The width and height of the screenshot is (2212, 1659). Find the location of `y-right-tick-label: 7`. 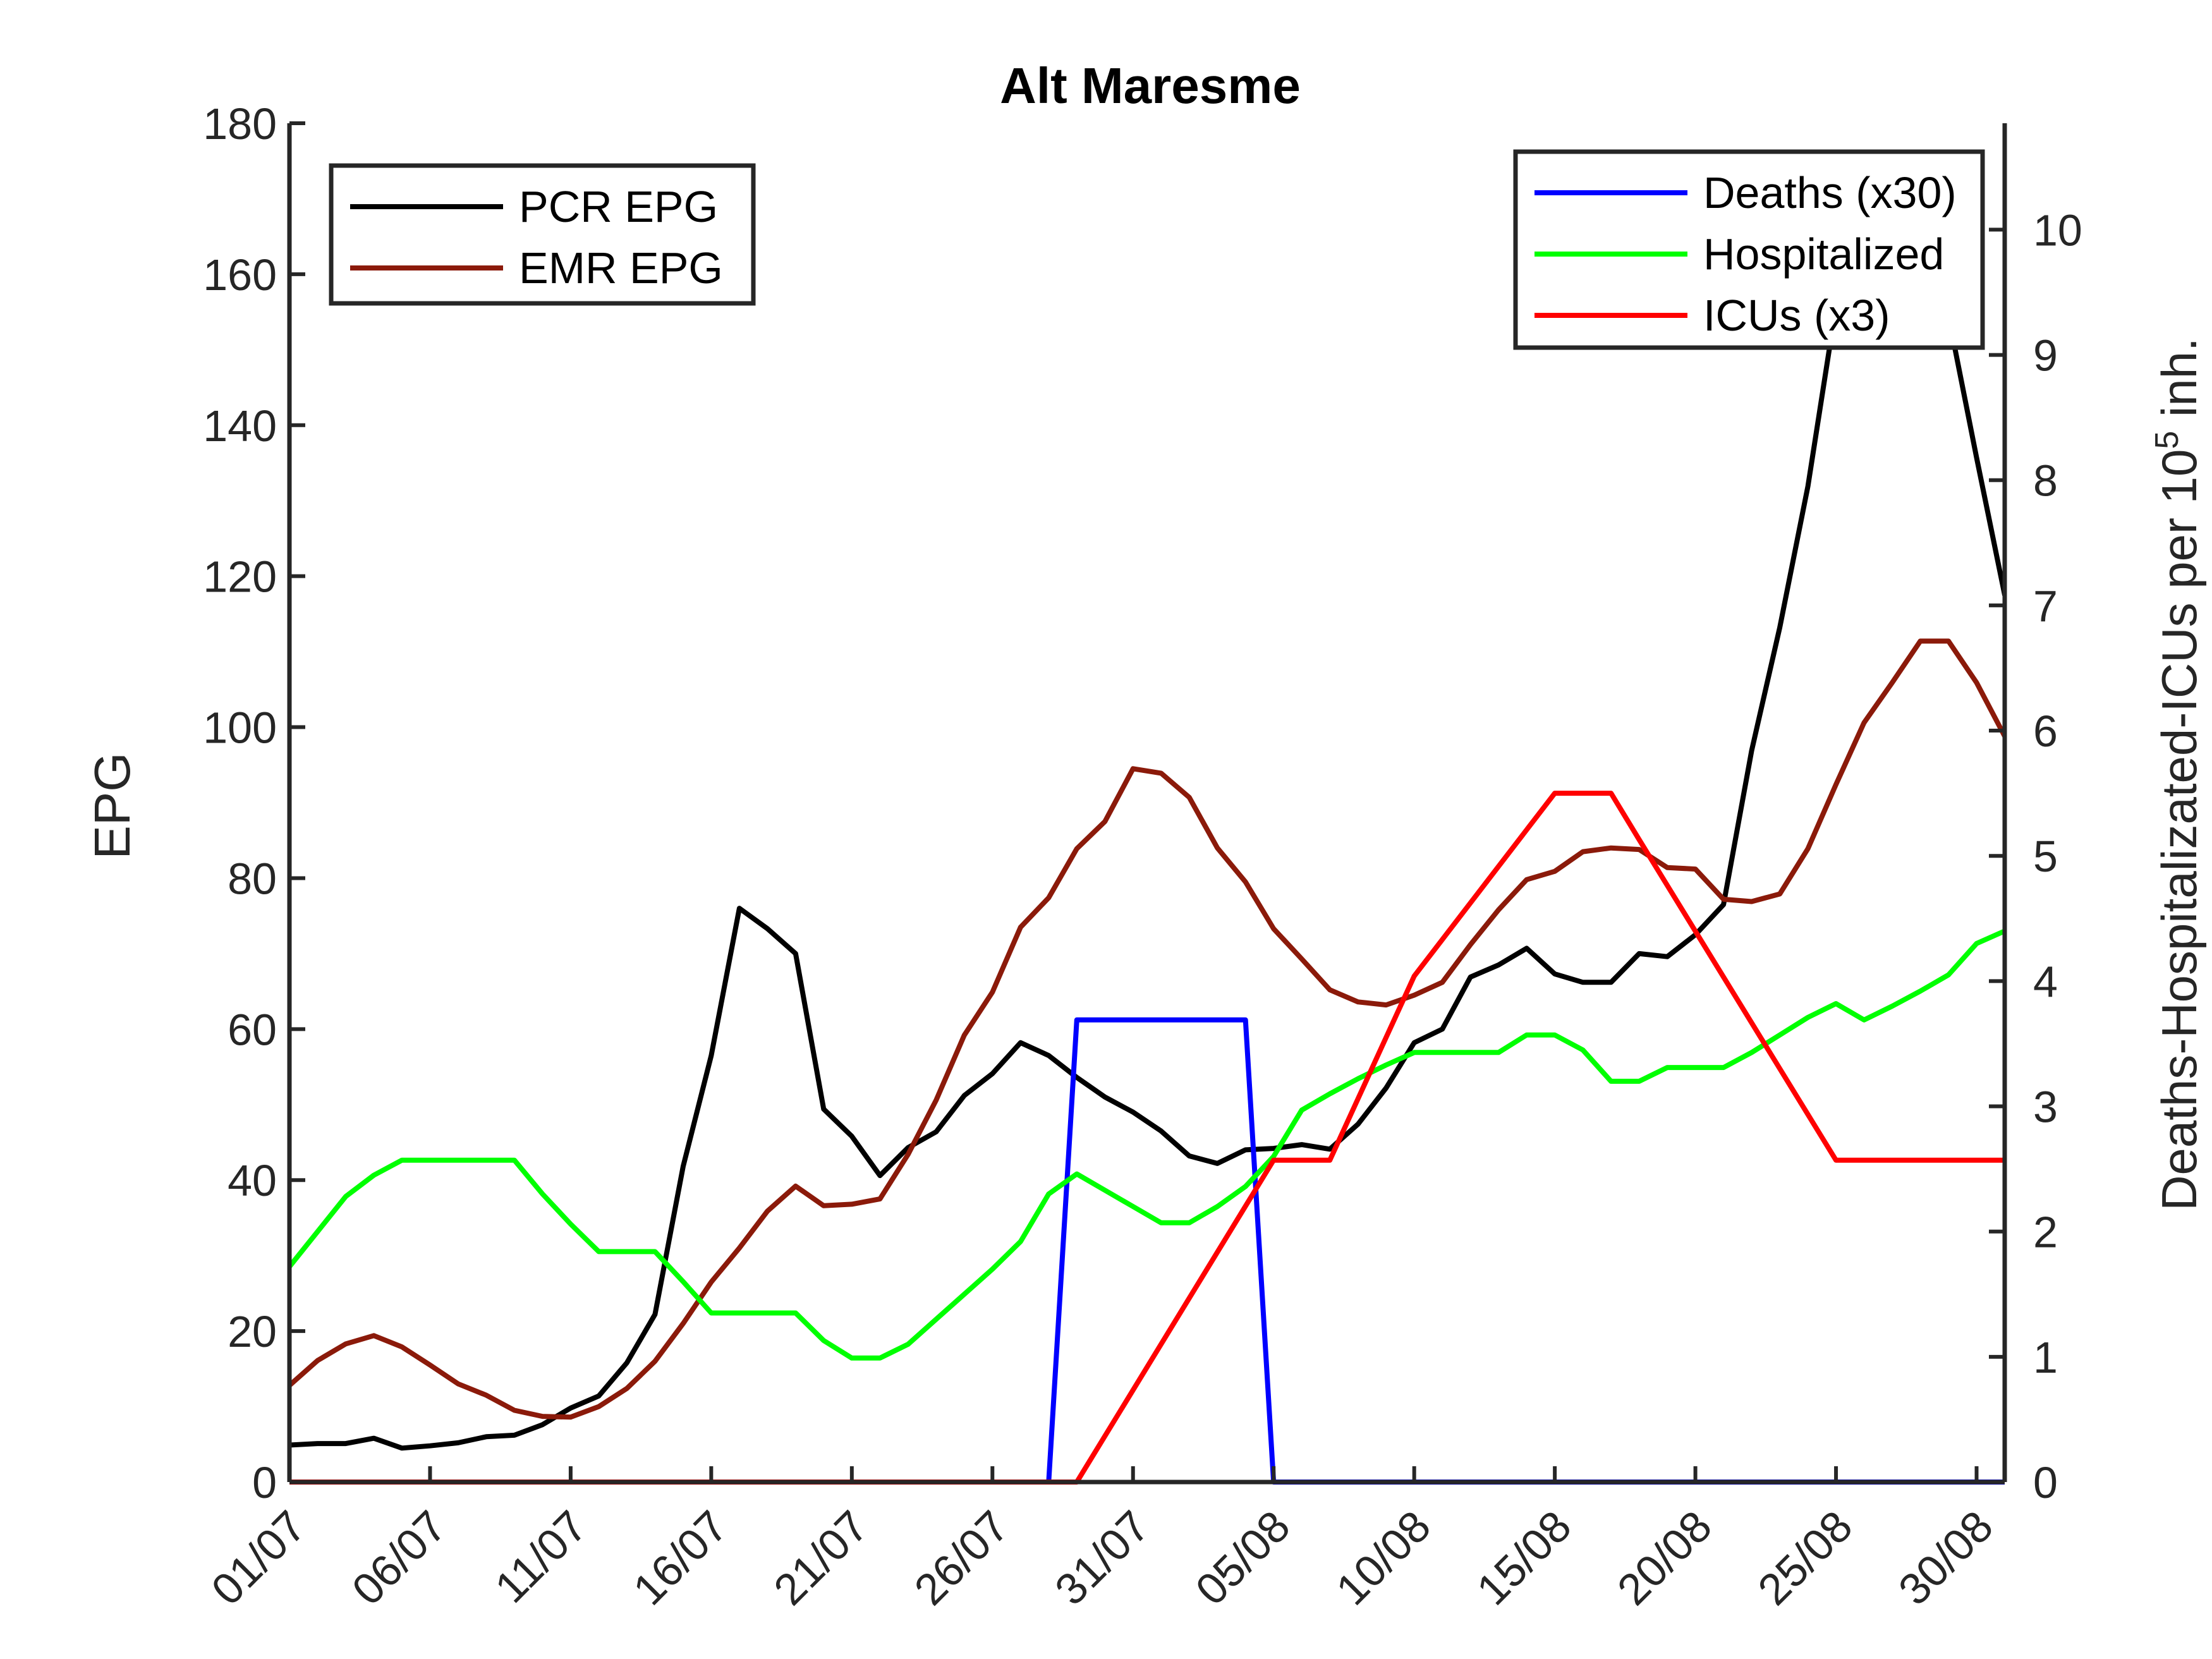

y-right-tick-label: 7 is located at coordinates (2045, 606).